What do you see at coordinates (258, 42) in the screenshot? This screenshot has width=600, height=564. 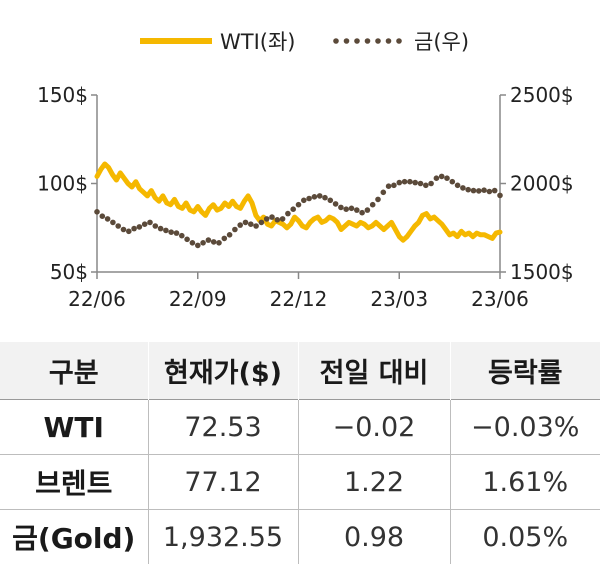 I see `legend-label-wti: WTI(좌)` at bounding box center [258, 42].